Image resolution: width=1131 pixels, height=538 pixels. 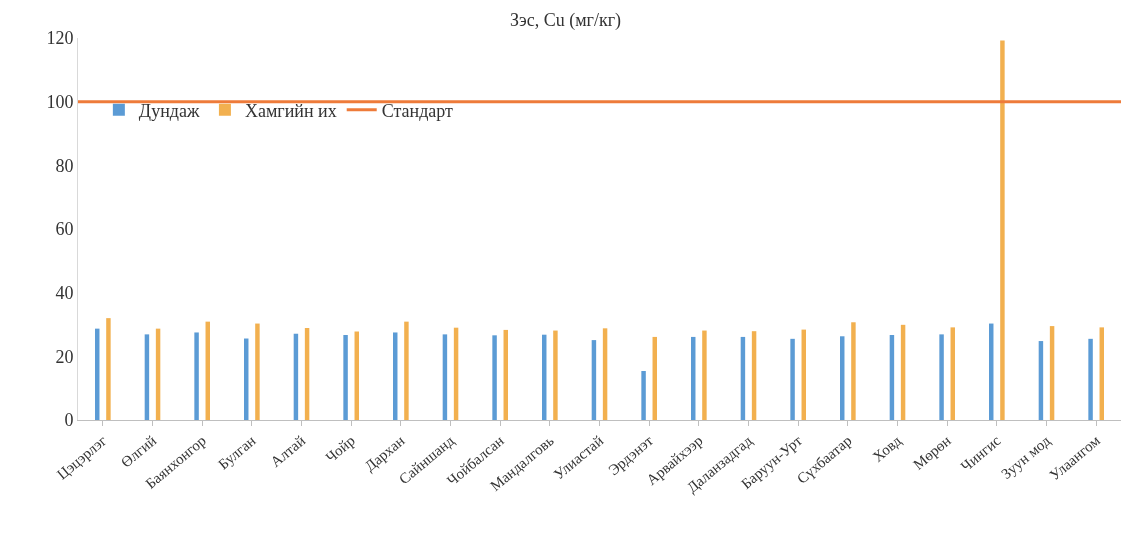 What do you see at coordinates (64, 165) in the screenshot?
I see `y-tick-label: 80` at bounding box center [64, 165].